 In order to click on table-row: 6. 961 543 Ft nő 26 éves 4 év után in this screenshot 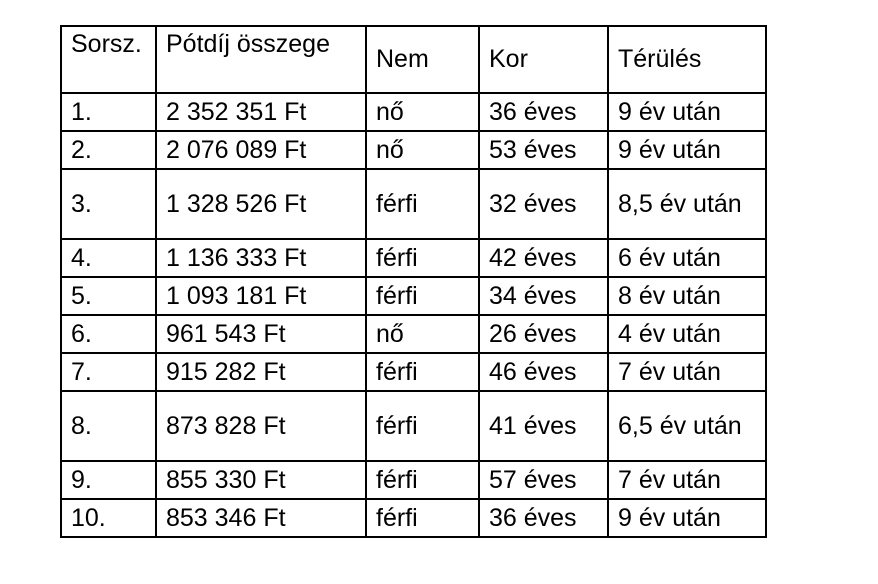, I will do `click(413, 334)`.